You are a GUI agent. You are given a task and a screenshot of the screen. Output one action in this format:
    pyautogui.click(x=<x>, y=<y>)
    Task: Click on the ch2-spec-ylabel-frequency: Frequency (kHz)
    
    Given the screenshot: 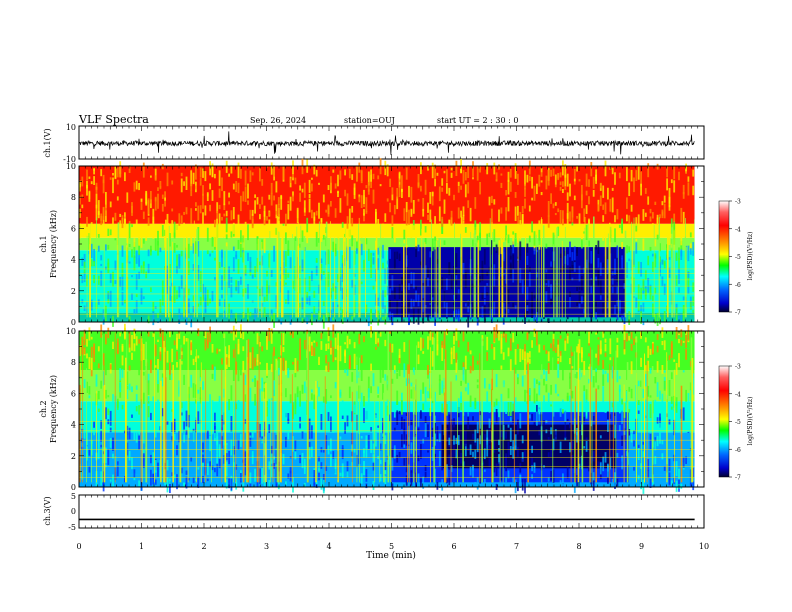 What is the action you would take?
    pyautogui.click(x=53, y=409)
    